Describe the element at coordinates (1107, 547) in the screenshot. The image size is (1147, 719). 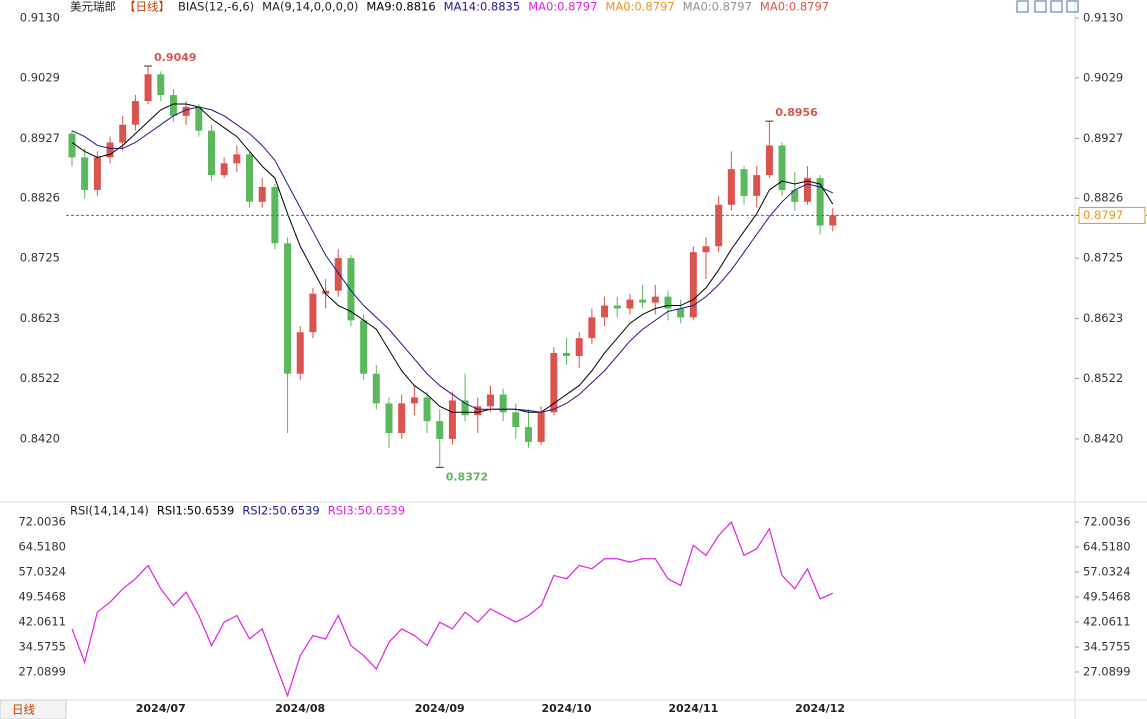
I see `y-tick-label: 64.5180` at that location.